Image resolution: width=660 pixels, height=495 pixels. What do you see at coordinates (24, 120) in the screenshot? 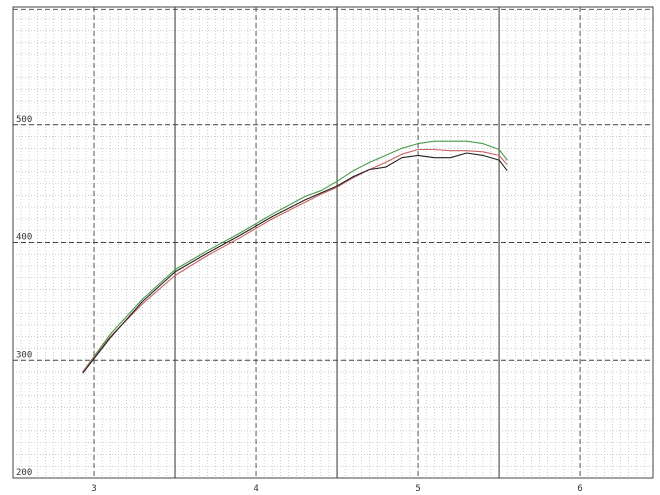
I see `y-tick-label: 500` at bounding box center [24, 120].